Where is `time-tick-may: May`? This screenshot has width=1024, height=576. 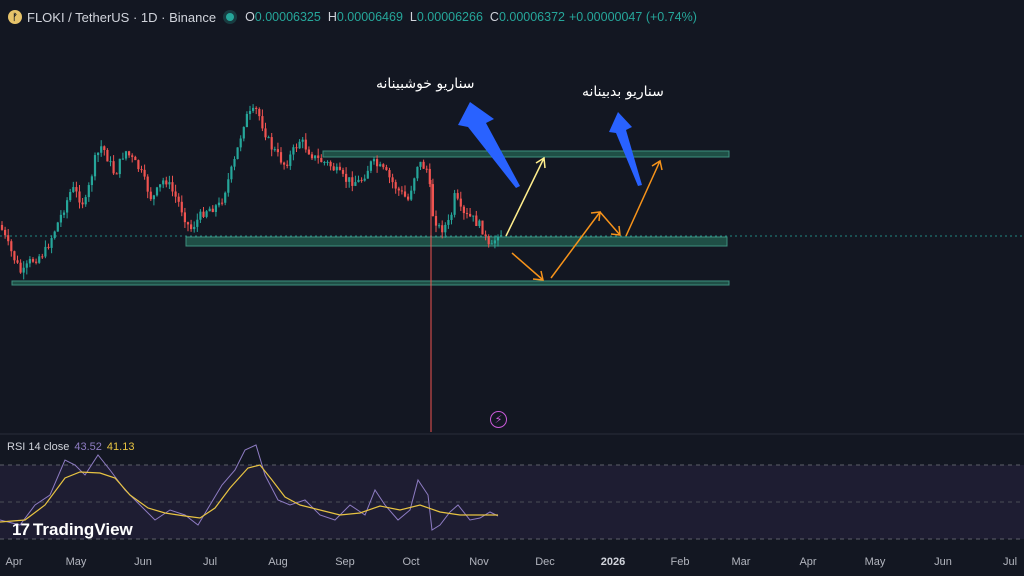 time-tick-may: May is located at coordinates (875, 562).